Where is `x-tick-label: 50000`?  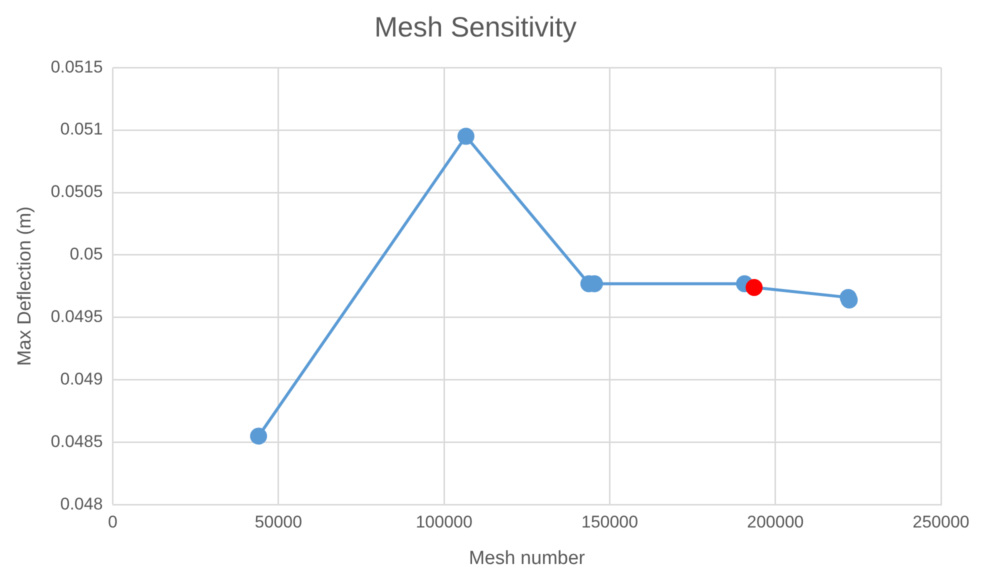
x-tick-label: 50000 is located at coordinates (278, 522).